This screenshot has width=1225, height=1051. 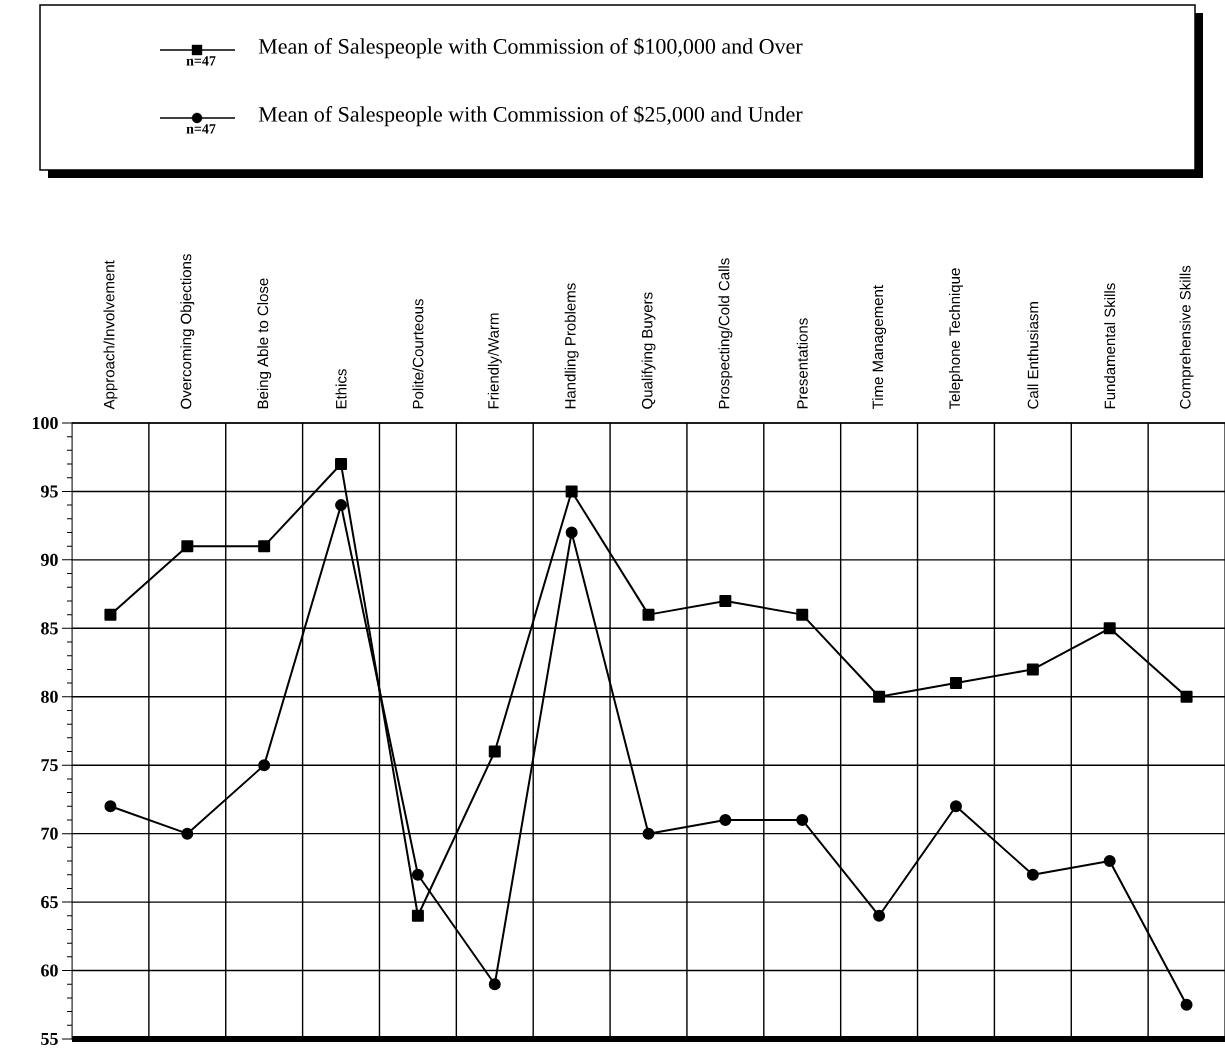 What do you see at coordinates (802, 363) in the screenshot?
I see `x-tick-label: Presentations` at bounding box center [802, 363].